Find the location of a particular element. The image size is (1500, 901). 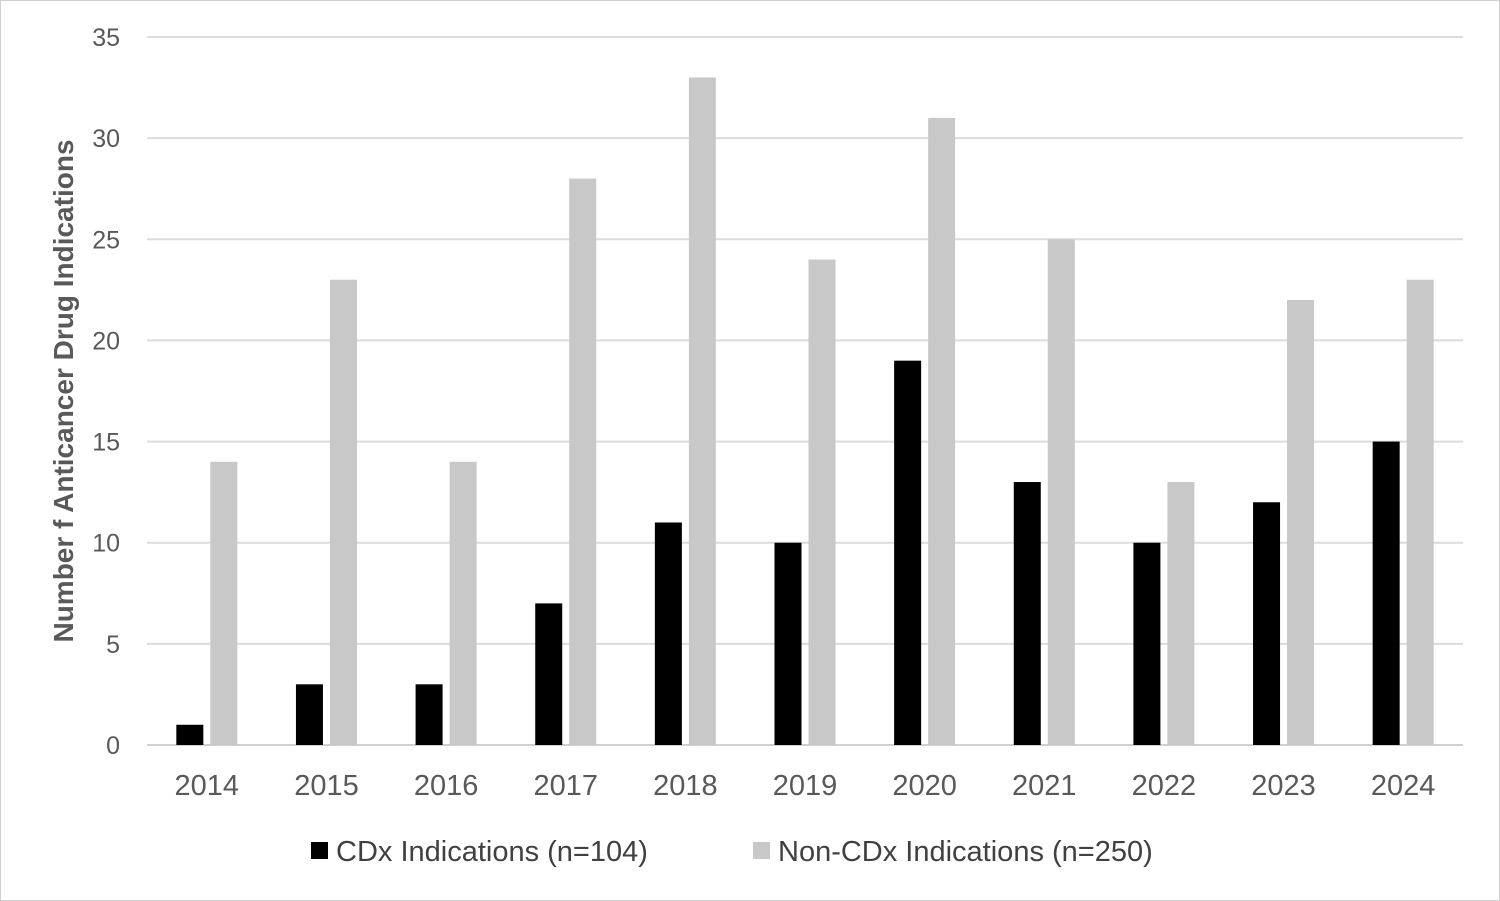

y-tick-label: 20 is located at coordinates (106, 341).